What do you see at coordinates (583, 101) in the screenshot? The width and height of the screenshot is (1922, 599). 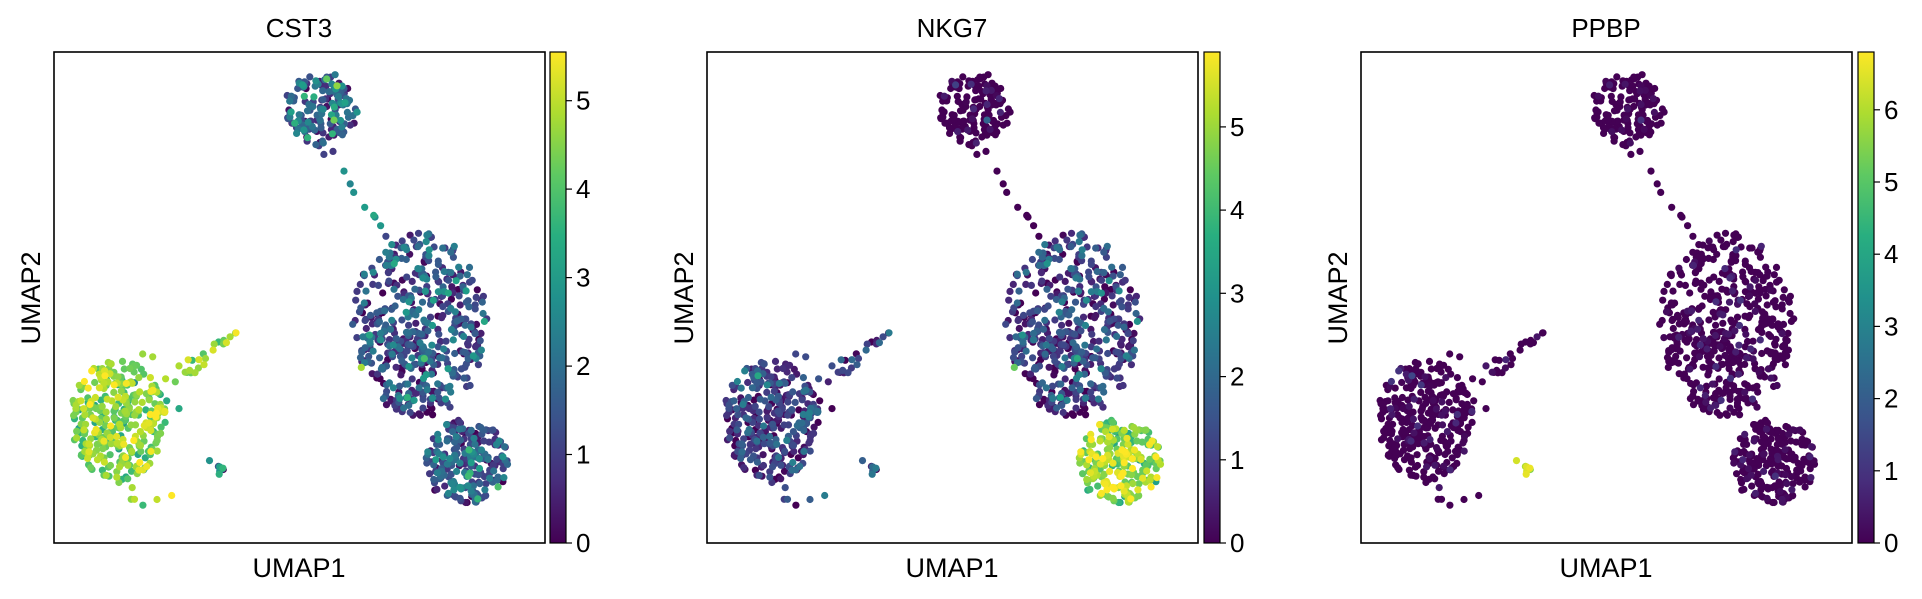 I see `colorbar-tick-label: 5` at bounding box center [583, 101].